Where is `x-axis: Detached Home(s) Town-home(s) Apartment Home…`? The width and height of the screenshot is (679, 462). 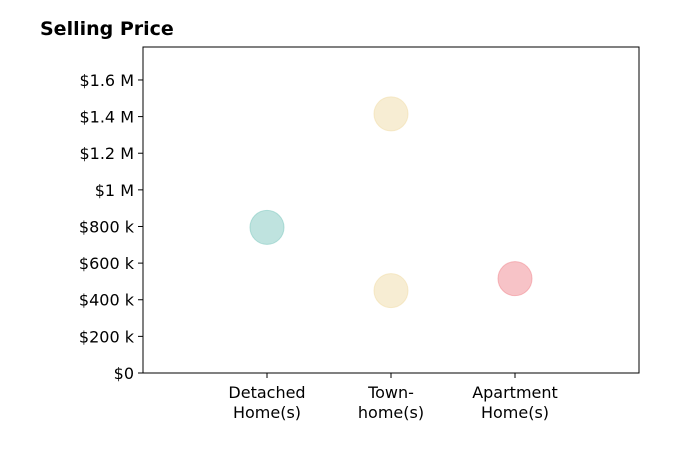
x-axis: Detached Home(s) Town-home(s) Apartment Home… is located at coordinates (393, 397).